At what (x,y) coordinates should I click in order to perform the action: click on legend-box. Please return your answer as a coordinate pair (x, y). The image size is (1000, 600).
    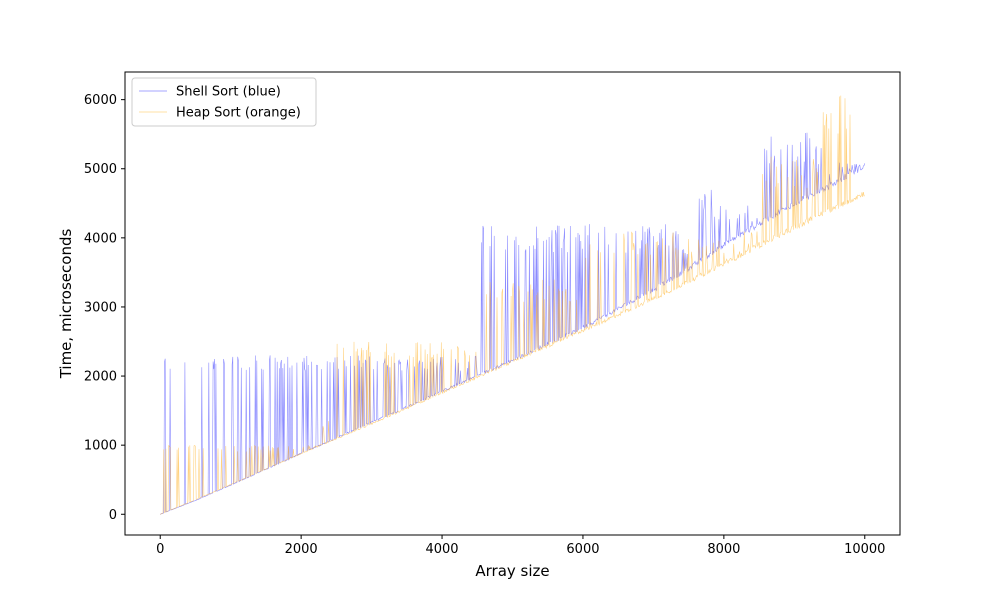
    Looking at the image, I should click on (224, 102).